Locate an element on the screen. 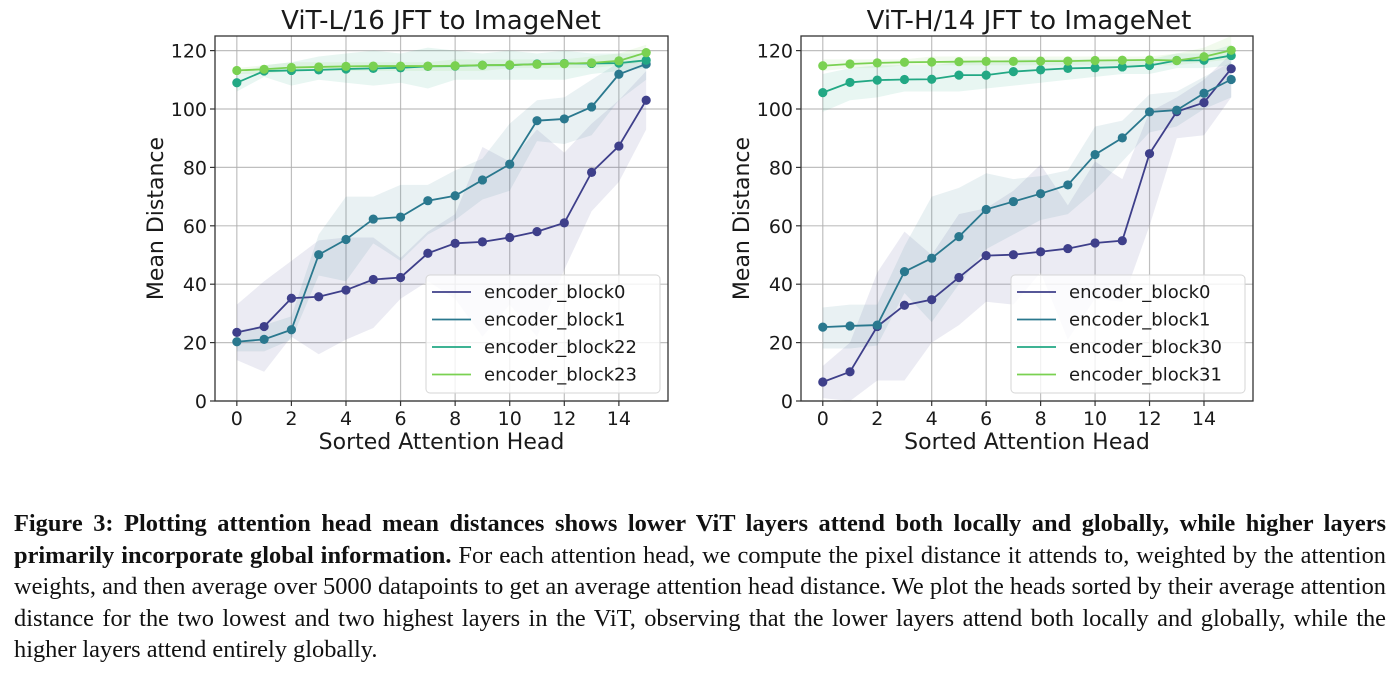 The width and height of the screenshot is (1400, 679). y-tick-label: 0 is located at coordinates (201, 402).